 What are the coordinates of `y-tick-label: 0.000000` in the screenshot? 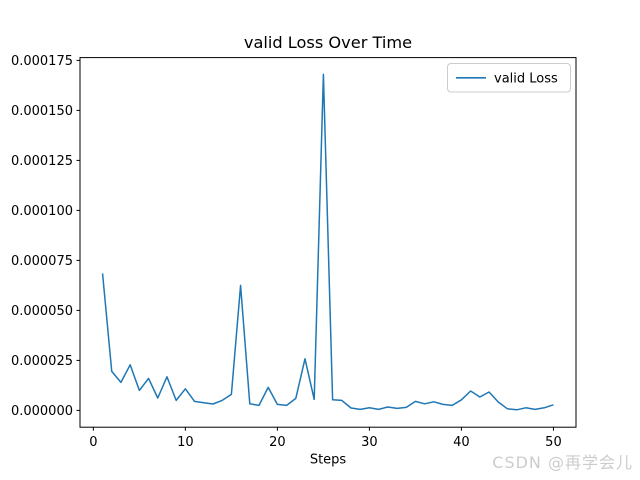 It's located at (42, 411).